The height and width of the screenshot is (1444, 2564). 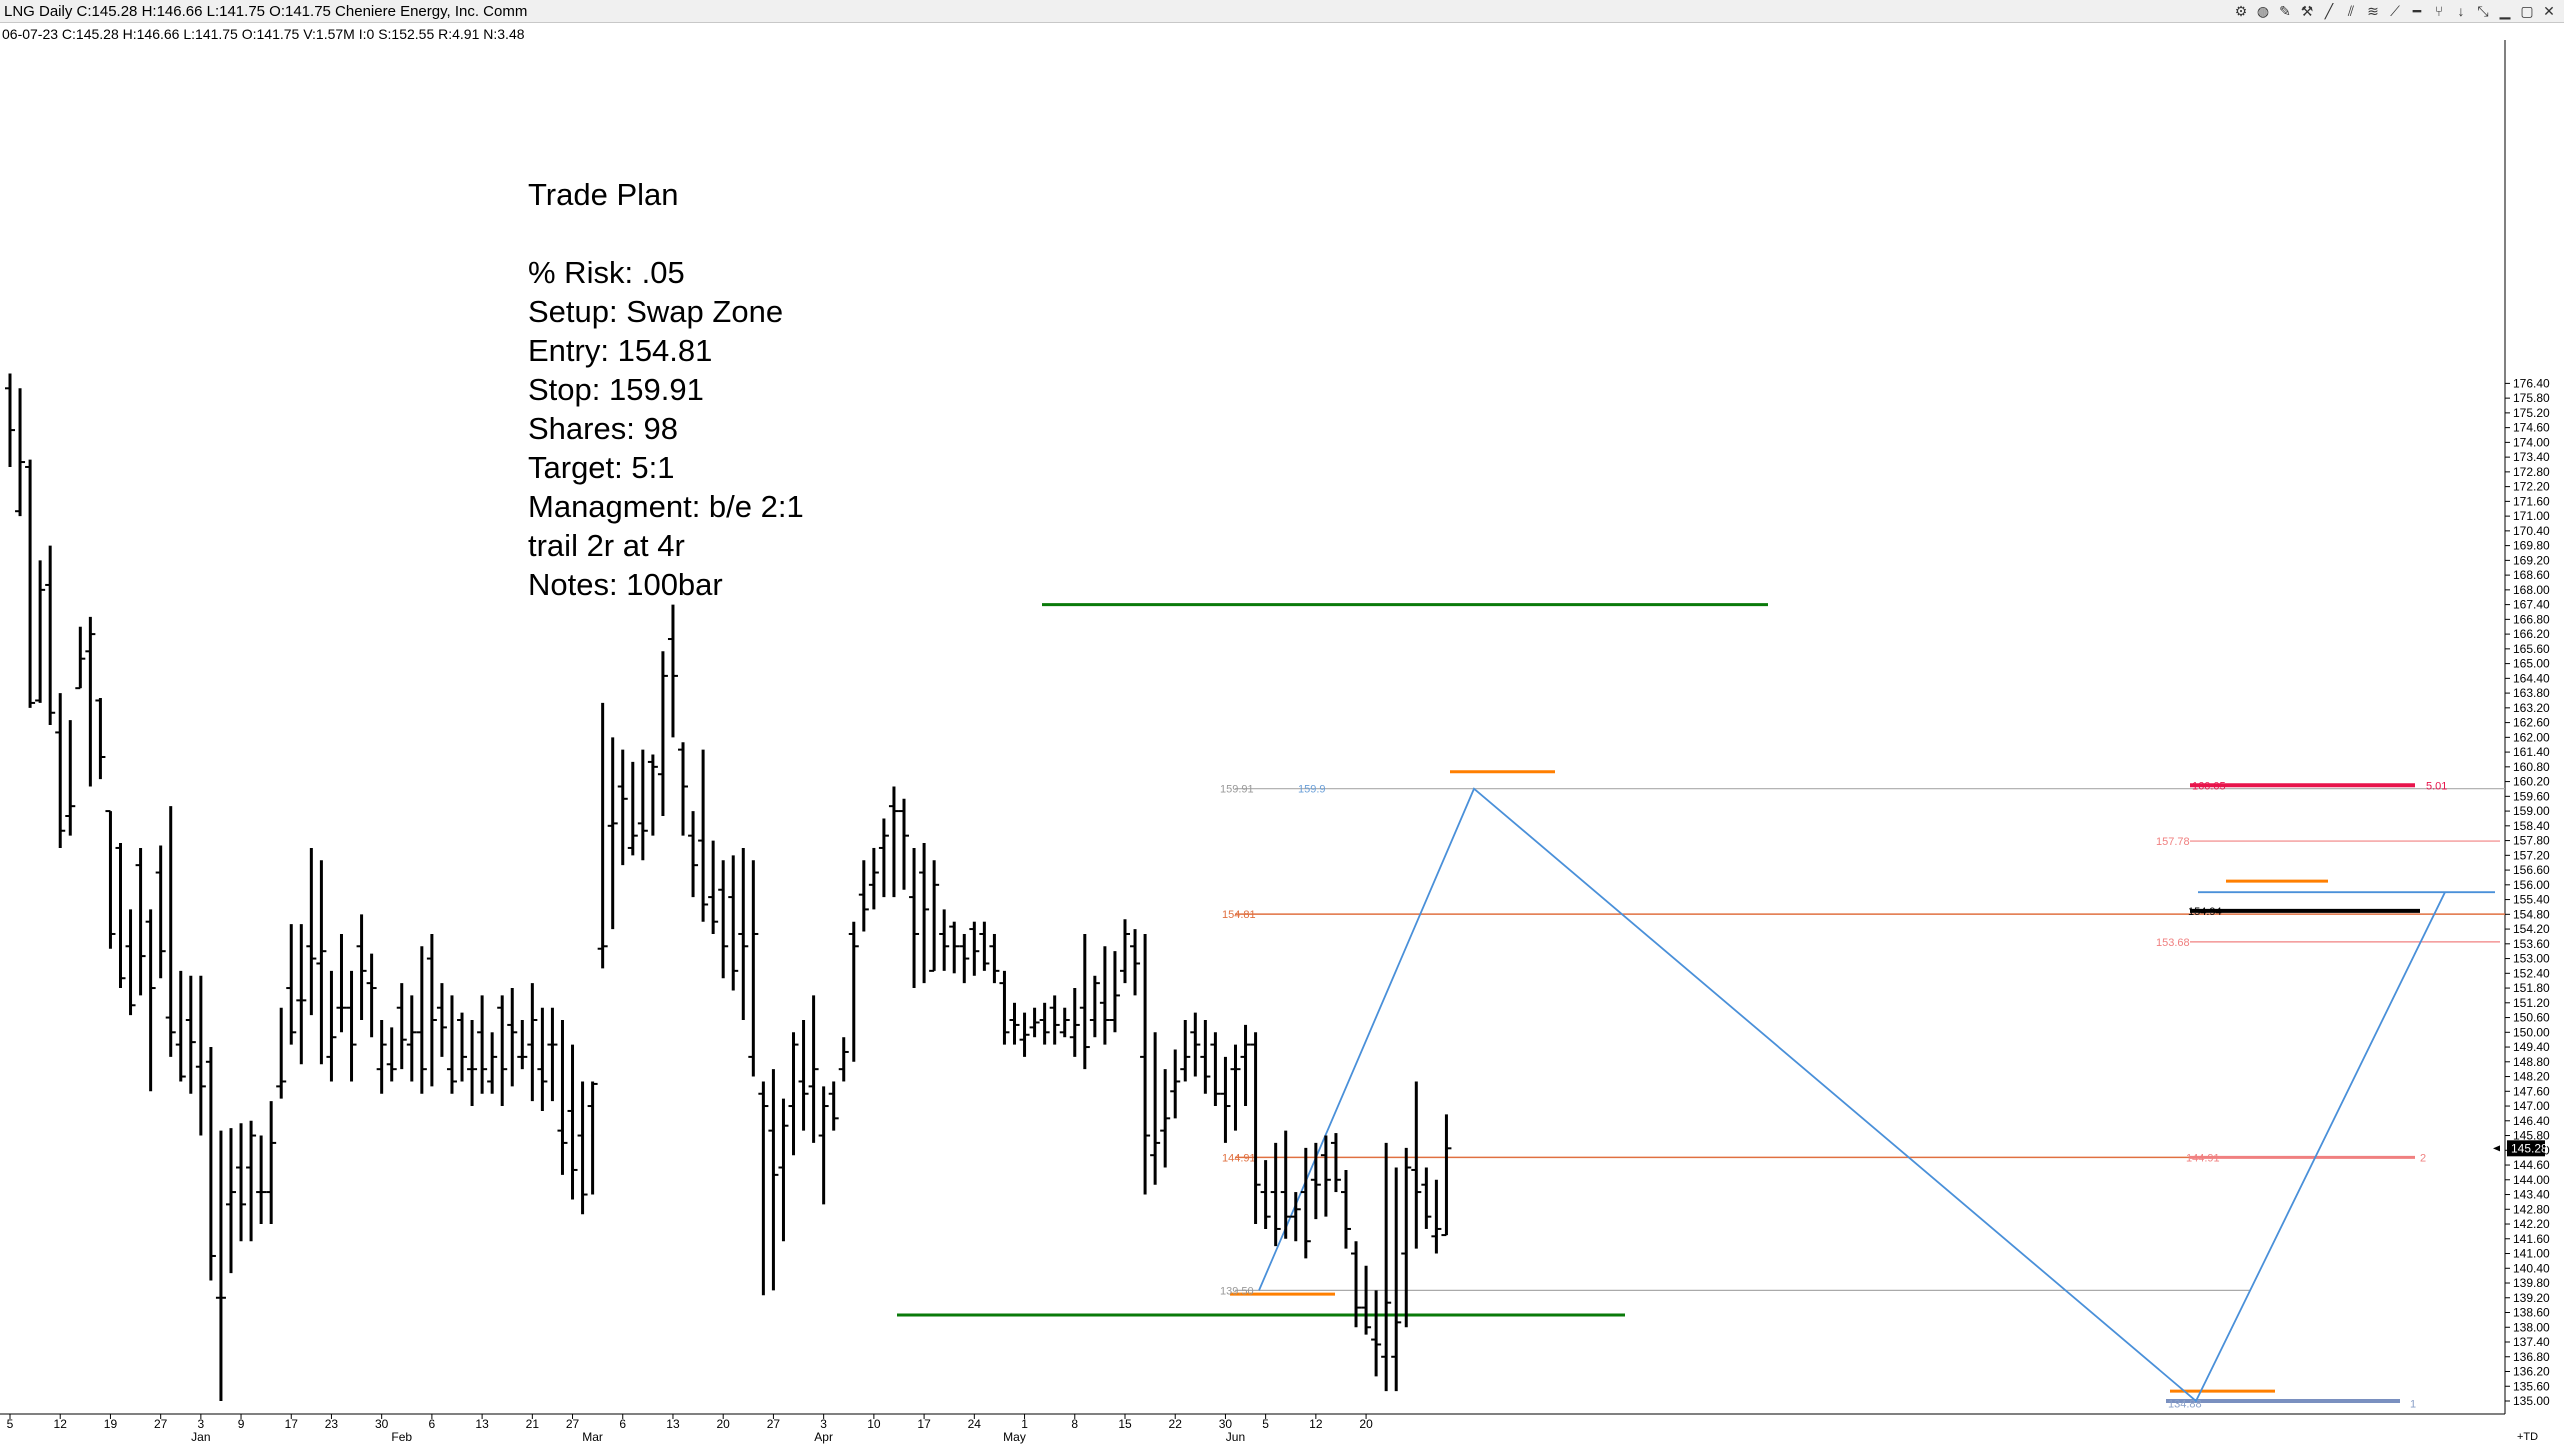 I want to click on color-icon: ◍, so click(x=2263, y=11).